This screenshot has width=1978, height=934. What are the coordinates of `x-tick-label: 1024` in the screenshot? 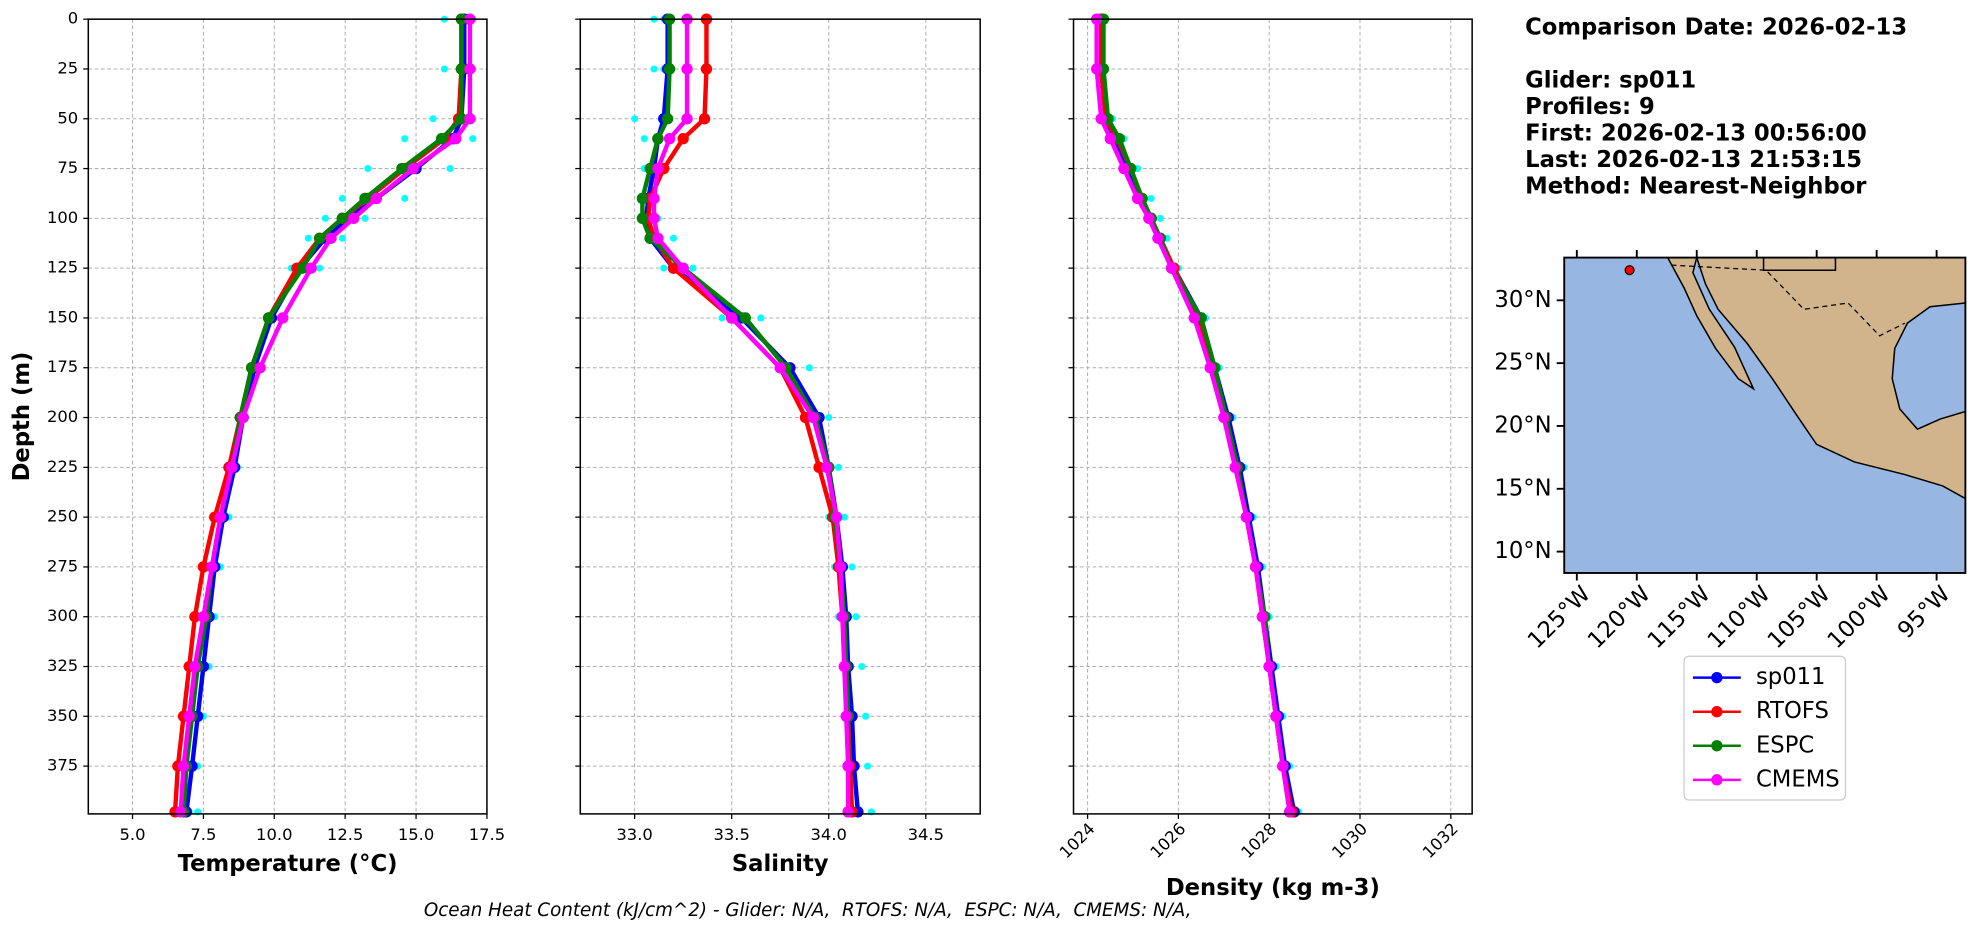 It's located at (1077, 840).